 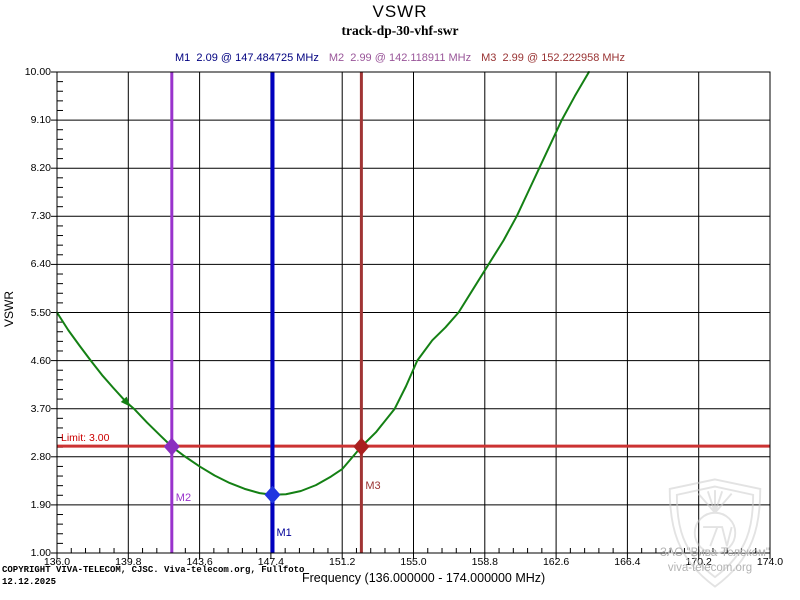 I want to click on marker-readout-M2: M2 2.99 @ 142.118911 MHz, so click(x=400, y=58).